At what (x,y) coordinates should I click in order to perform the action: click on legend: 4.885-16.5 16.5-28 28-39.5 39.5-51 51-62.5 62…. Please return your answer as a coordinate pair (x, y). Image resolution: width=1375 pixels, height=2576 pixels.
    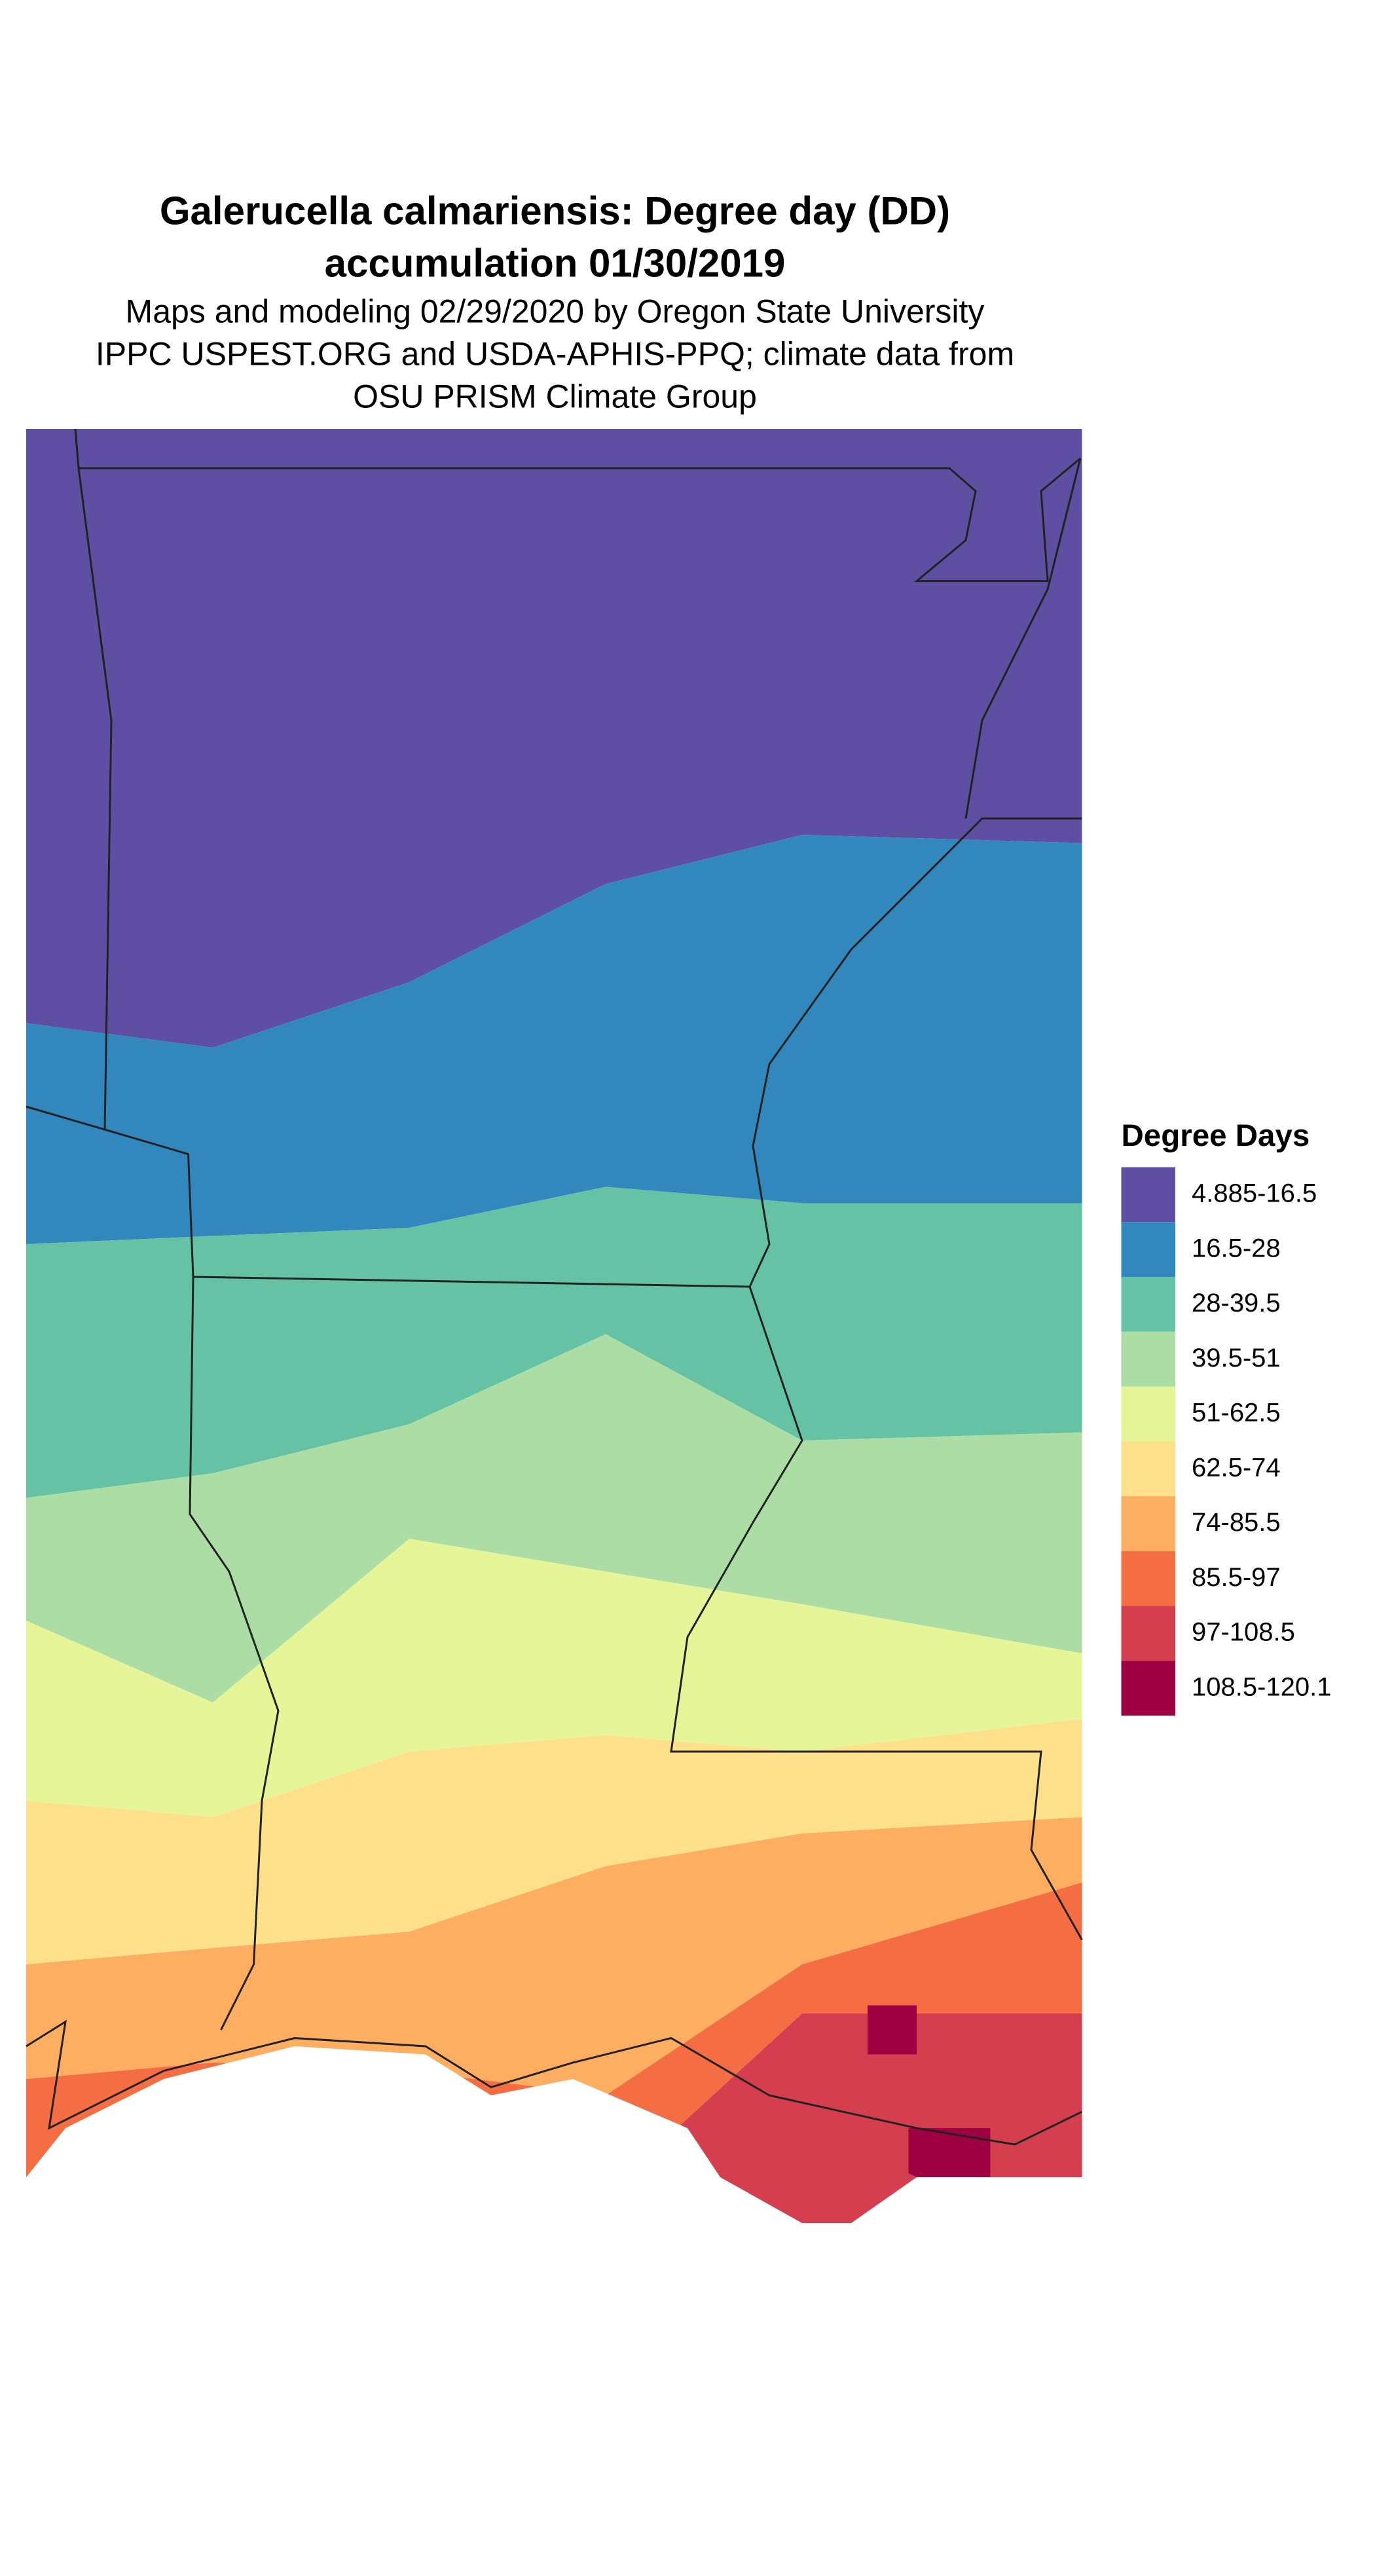
    Looking at the image, I should click on (1226, 1441).